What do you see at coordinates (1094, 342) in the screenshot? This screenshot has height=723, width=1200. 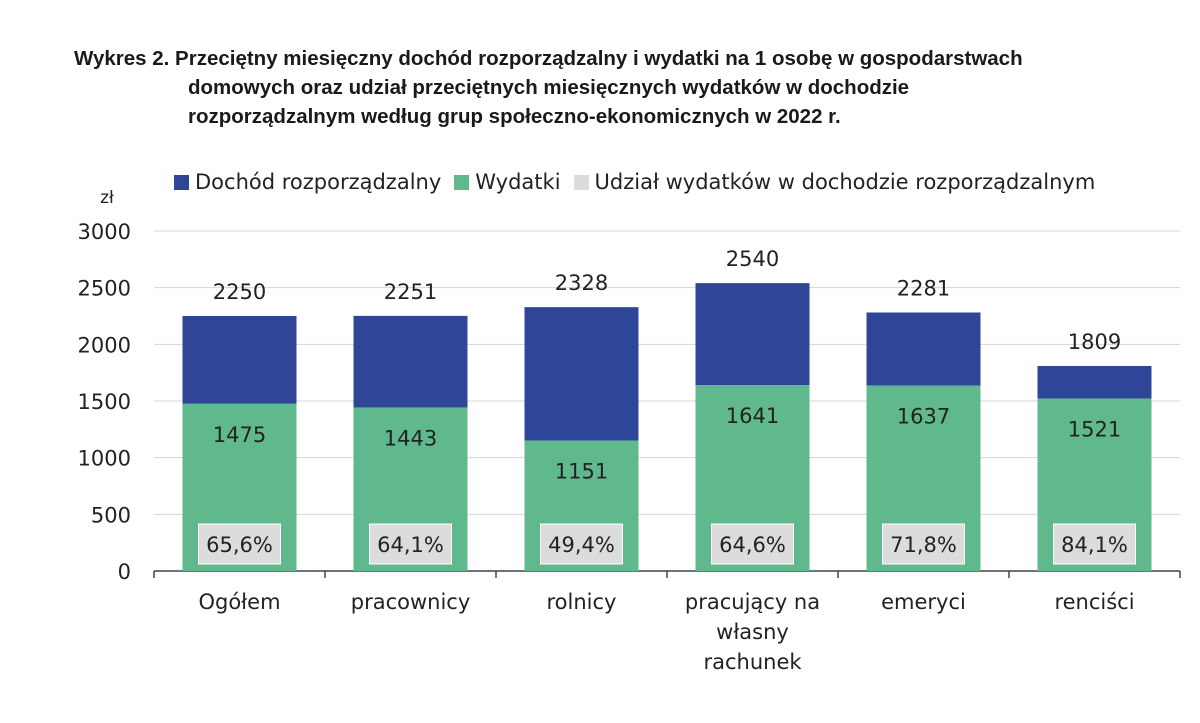 I see `data-label-income: 1809` at bounding box center [1094, 342].